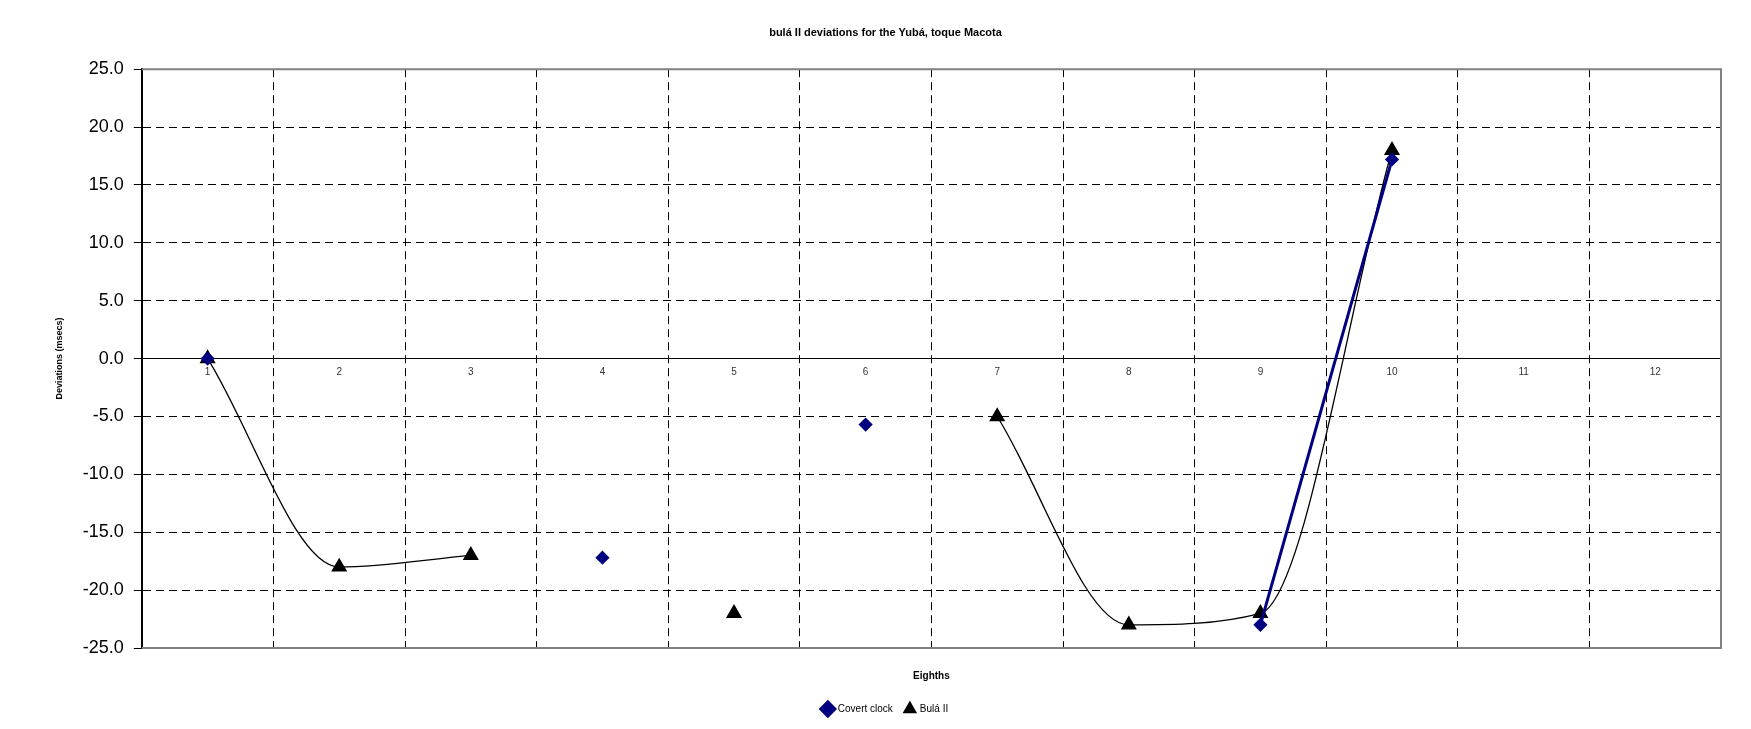  Describe the element at coordinates (207, 372) in the screenshot. I see `x-tick-label: 1` at that location.